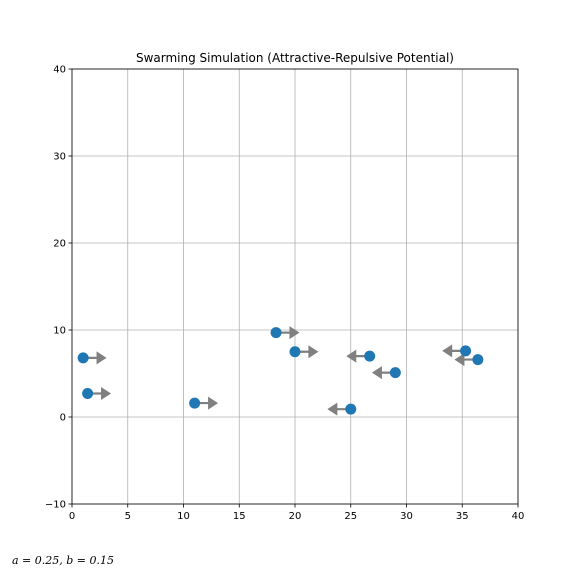 This screenshot has height=576, width=576. What do you see at coordinates (295, 516) in the screenshot?
I see `x-tick-label: 20` at bounding box center [295, 516].